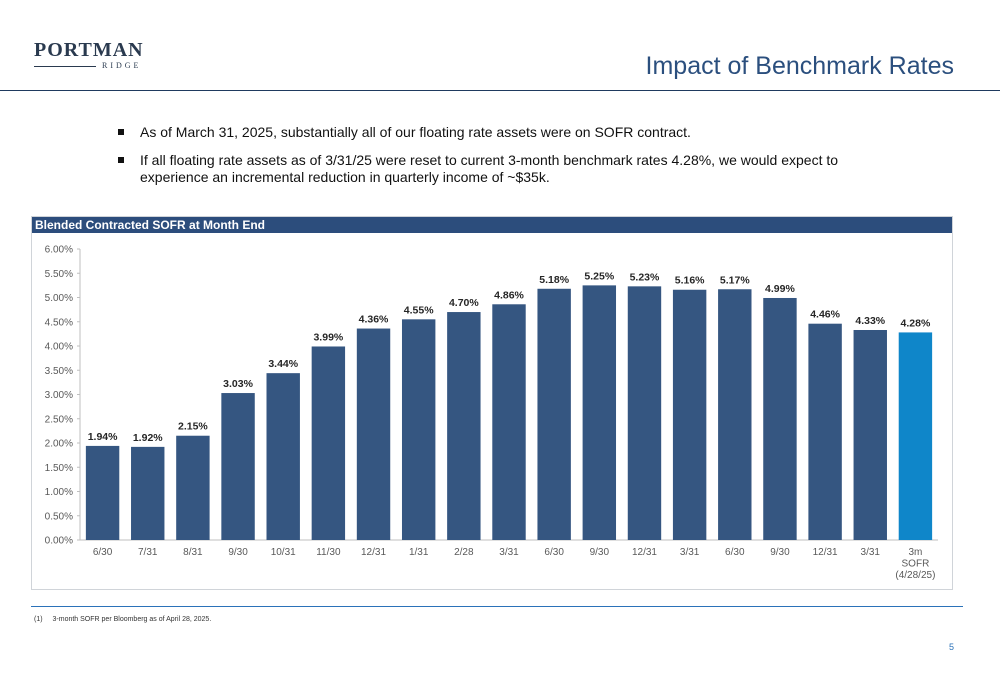  I want to click on logo-subline: RIDGE, so click(94, 66).